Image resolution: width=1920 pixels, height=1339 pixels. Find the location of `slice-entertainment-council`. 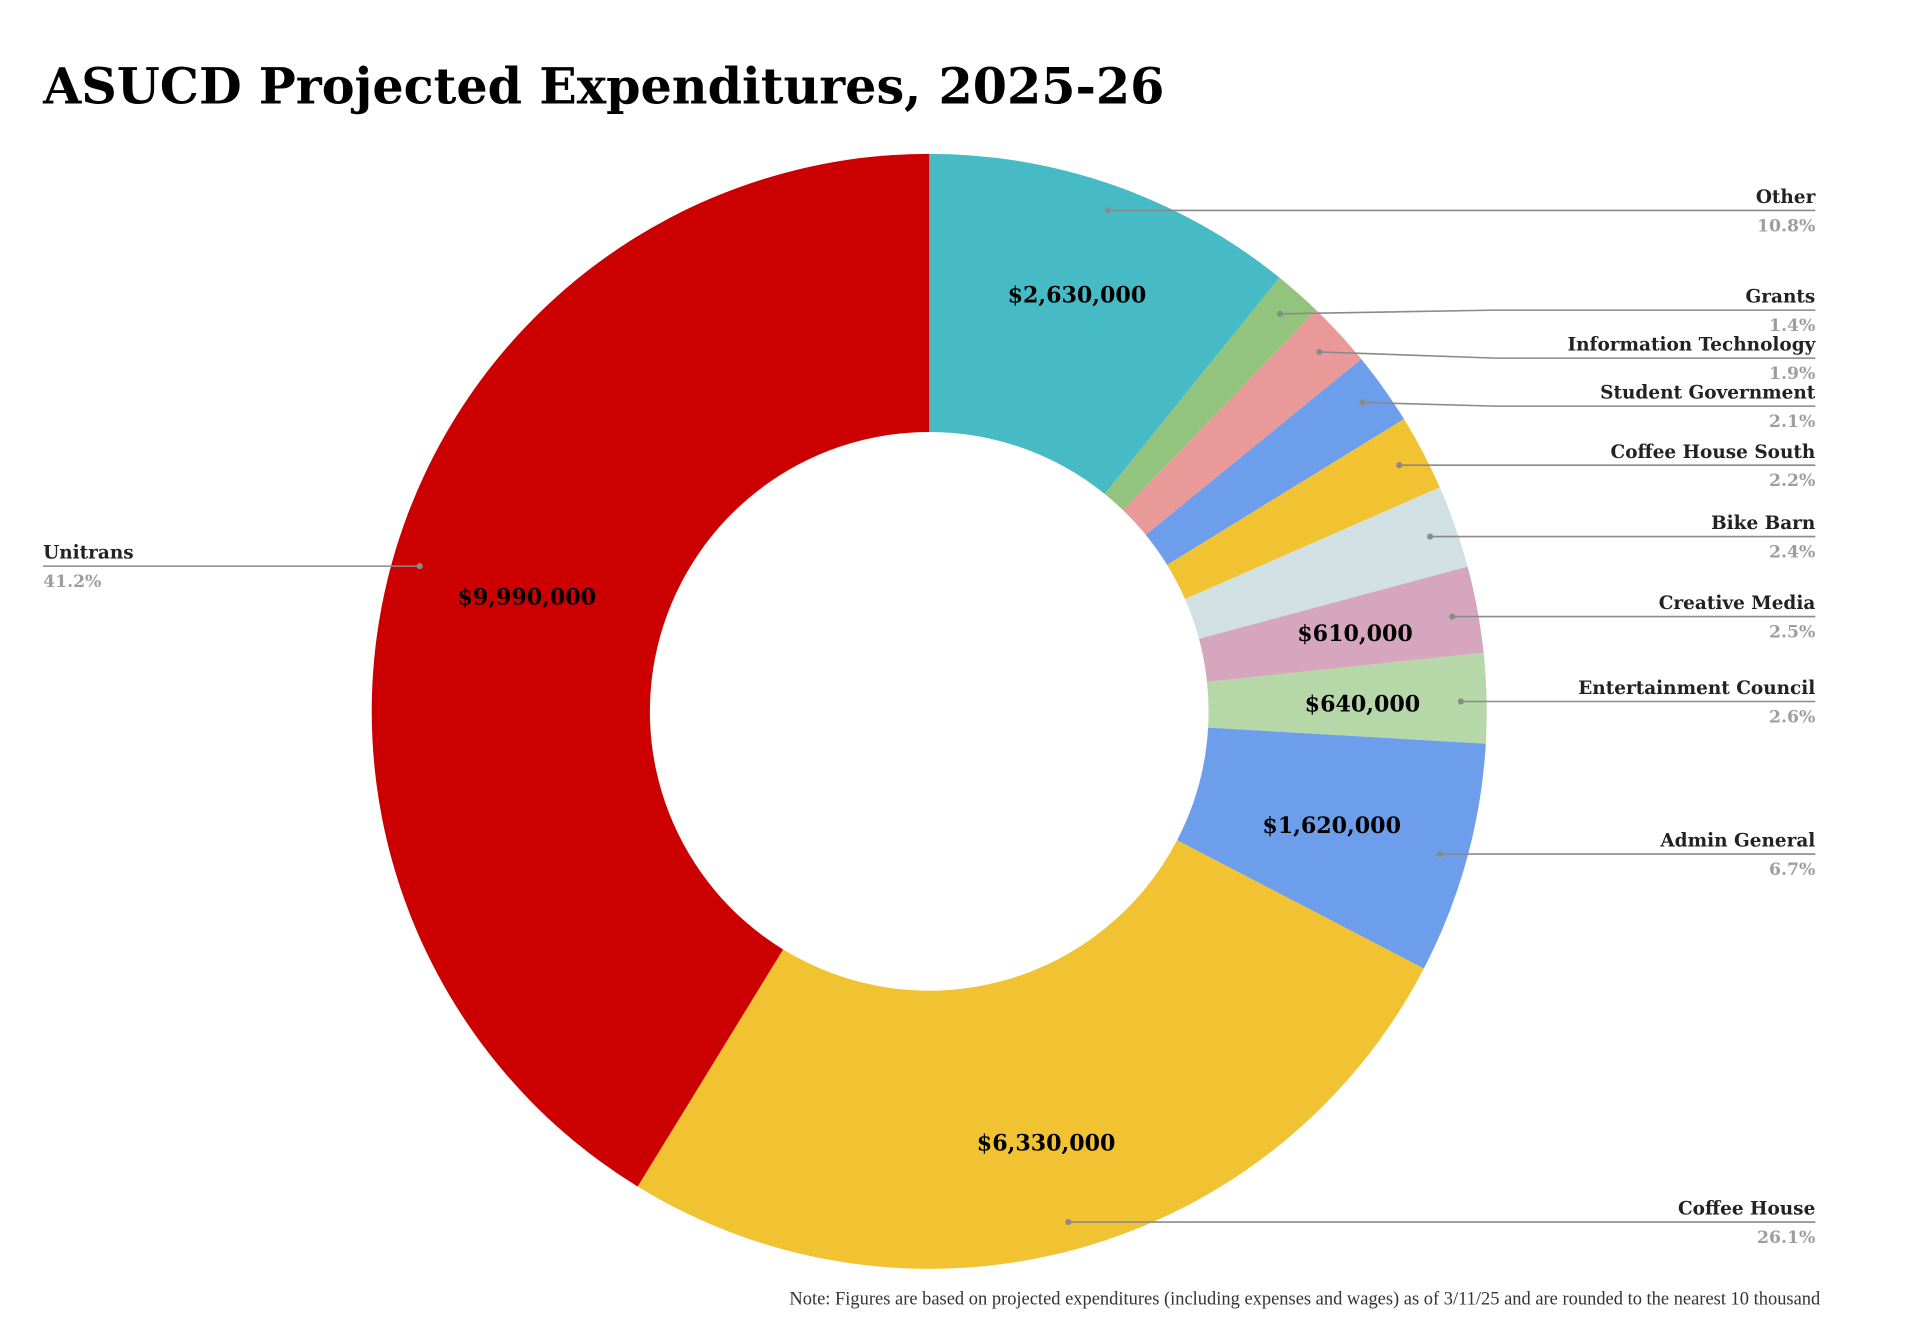

slice-entertainment-council is located at coordinates (1347, 698).